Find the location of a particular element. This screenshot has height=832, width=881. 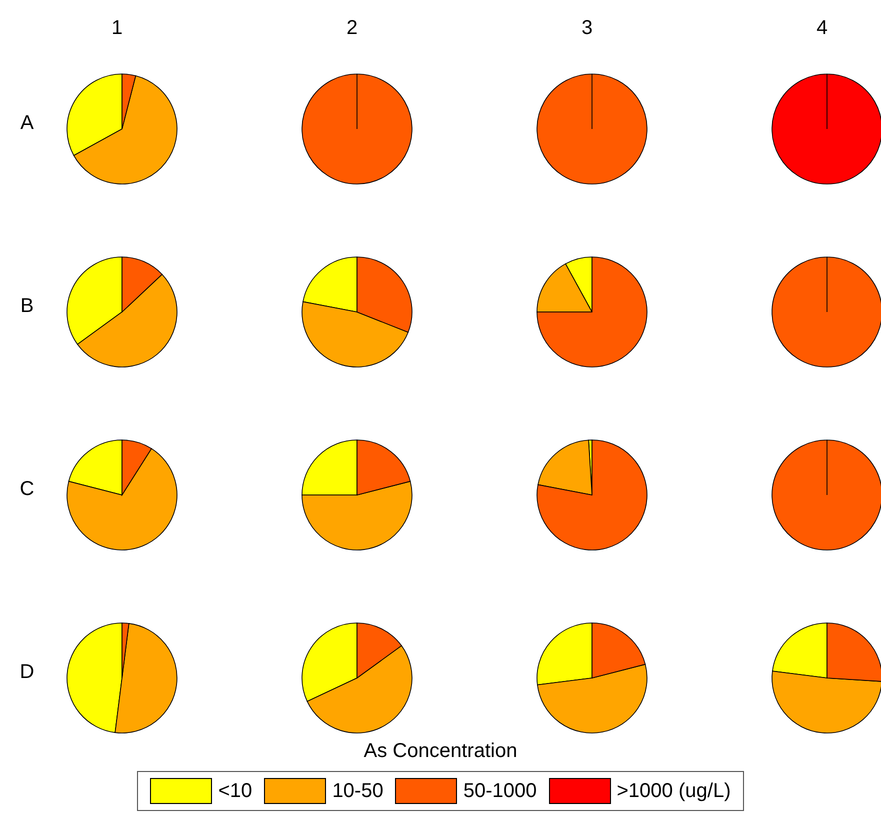

legend-label: 50-1000 is located at coordinates (500, 791).